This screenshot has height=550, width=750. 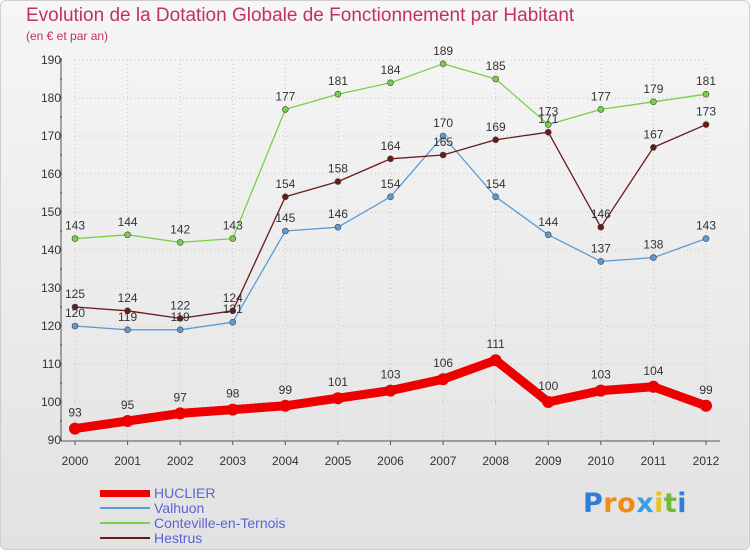 I want to click on y-tick-label: 170, so click(x=51, y=136).